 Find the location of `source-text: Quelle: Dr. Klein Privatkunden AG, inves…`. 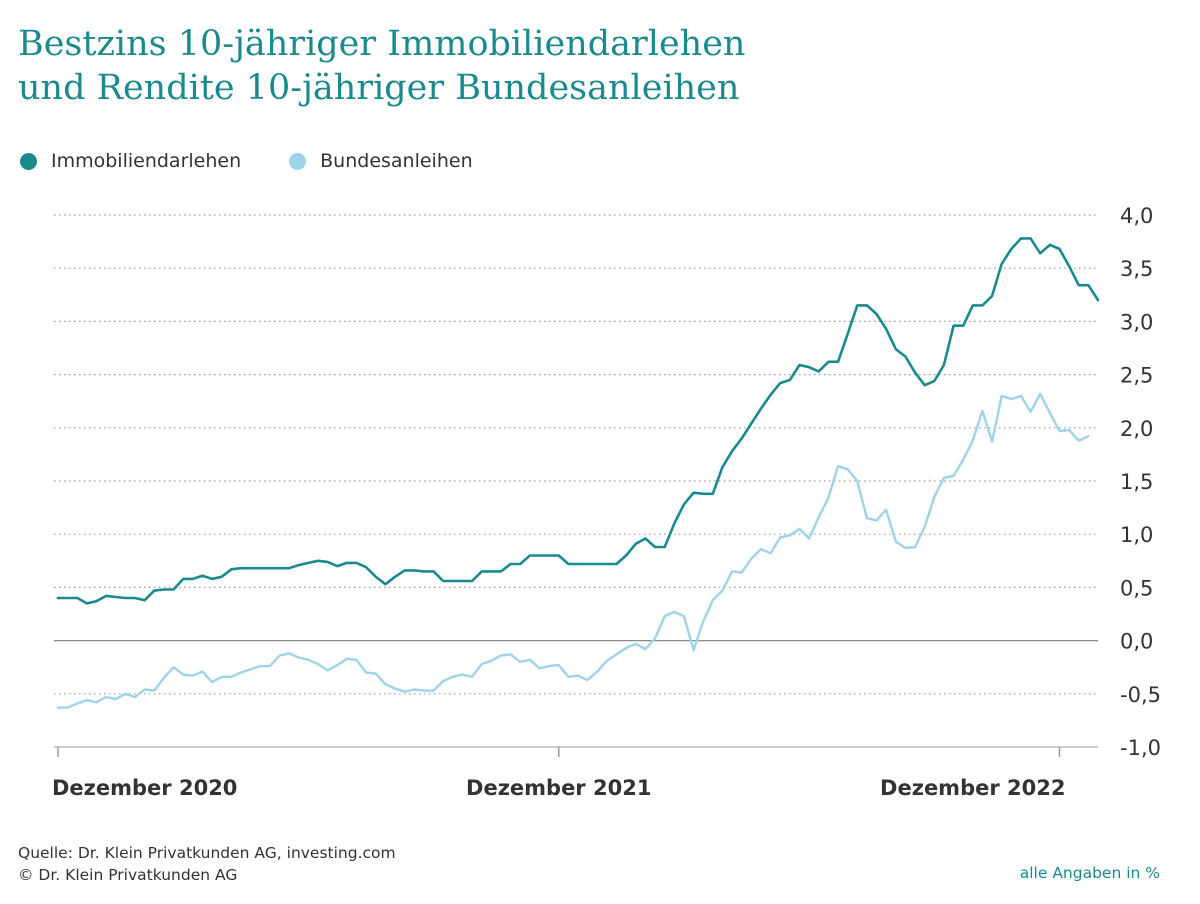

source-text: Quelle: Dr. Klein Privatkunden AG, inves… is located at coordinates (207, 853).